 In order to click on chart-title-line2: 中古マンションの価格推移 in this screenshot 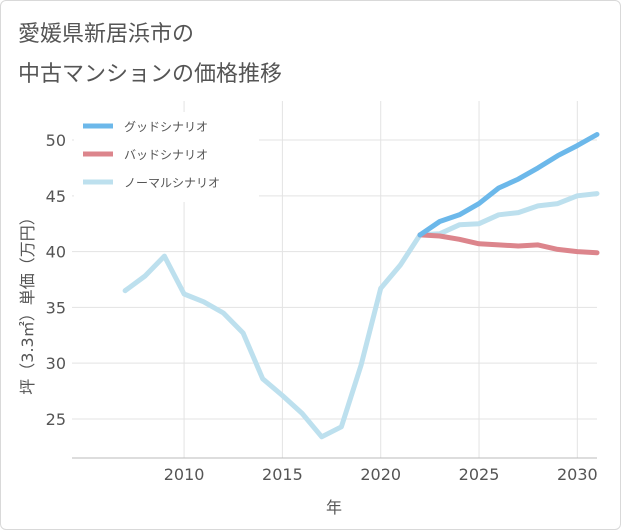, I will do `click(150, 74)`.